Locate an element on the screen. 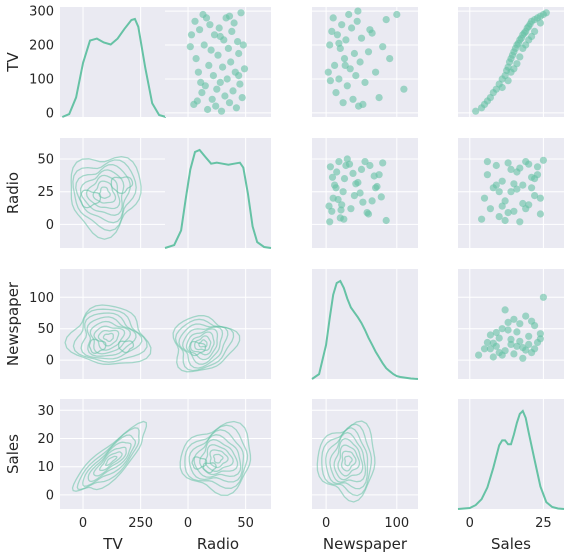 The width and height of the screenshot is (584, 560). panel-radio-vs-radio is located at coordinates (218, 193).